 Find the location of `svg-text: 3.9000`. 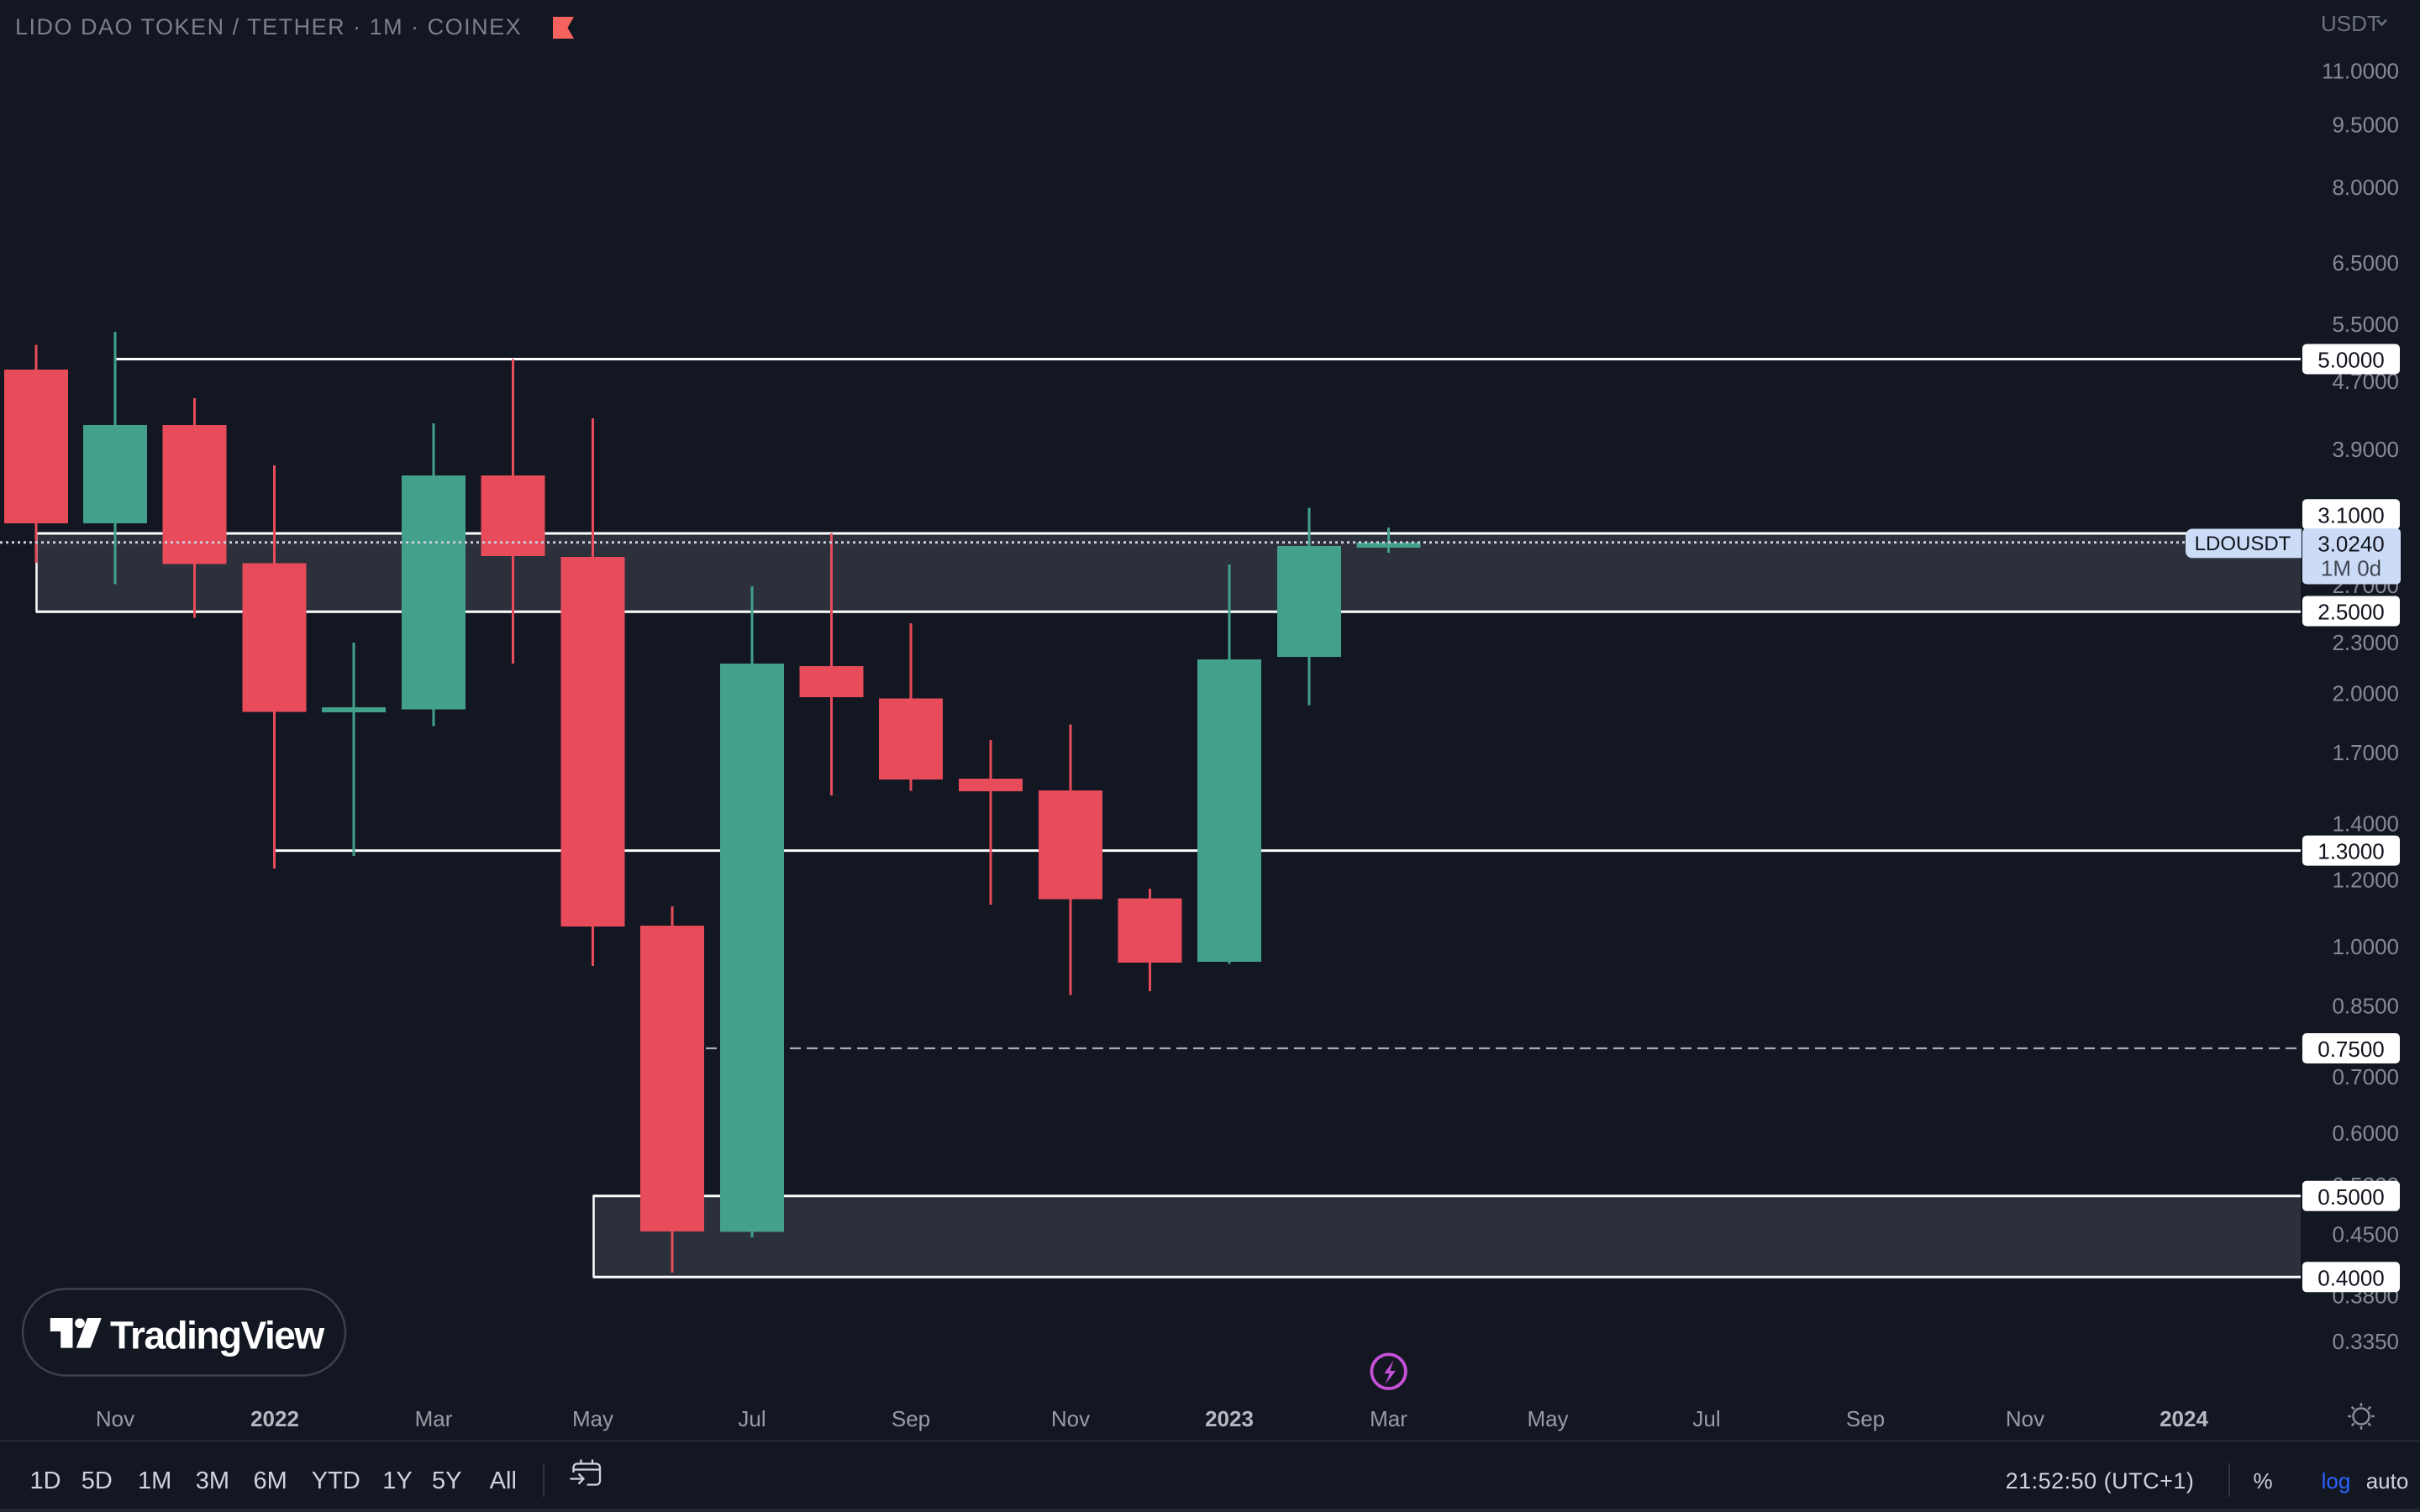

svg-text: 3.9000 is located at coordinates (2365, 449).